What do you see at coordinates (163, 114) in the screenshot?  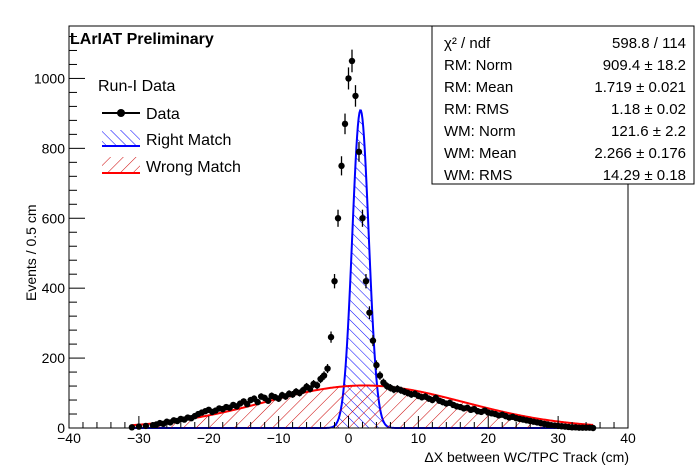 I see `legend-data-label: Data` at bounding box center [163, 114].